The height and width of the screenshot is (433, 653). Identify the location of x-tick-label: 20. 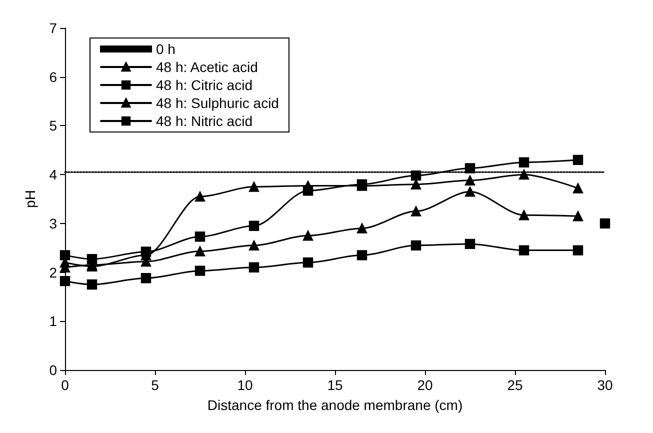
(425, 385).